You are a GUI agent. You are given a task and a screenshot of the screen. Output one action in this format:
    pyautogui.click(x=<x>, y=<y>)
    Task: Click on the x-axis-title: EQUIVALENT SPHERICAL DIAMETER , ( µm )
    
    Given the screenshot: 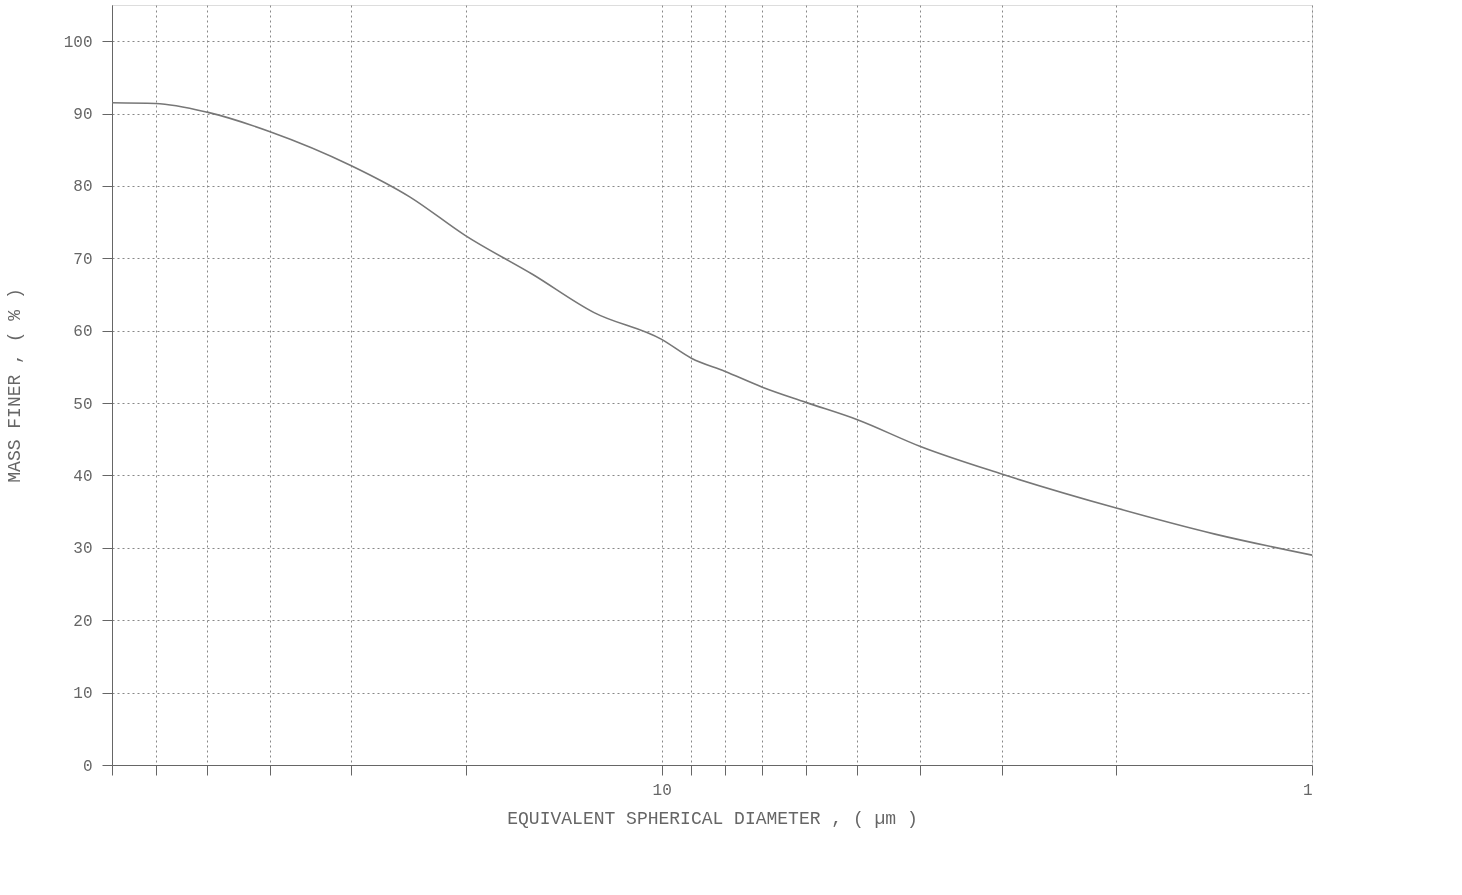 What is the action you would take?
    pyautogui.click(x=712, y=818)
    